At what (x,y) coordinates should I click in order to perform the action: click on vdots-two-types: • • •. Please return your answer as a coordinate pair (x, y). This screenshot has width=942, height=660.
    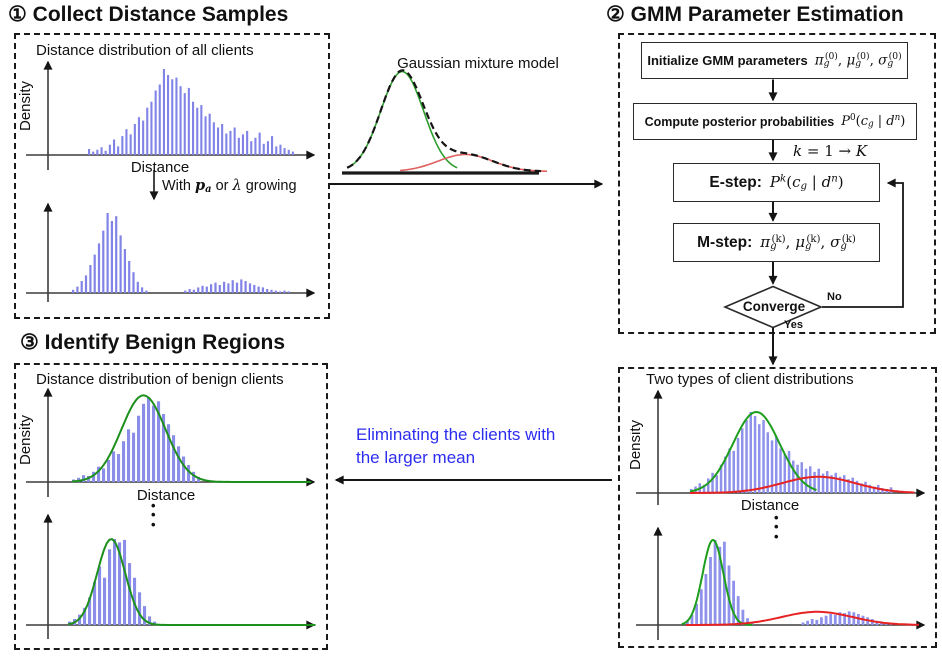
    Looking at the image, I should click on (776, 527).